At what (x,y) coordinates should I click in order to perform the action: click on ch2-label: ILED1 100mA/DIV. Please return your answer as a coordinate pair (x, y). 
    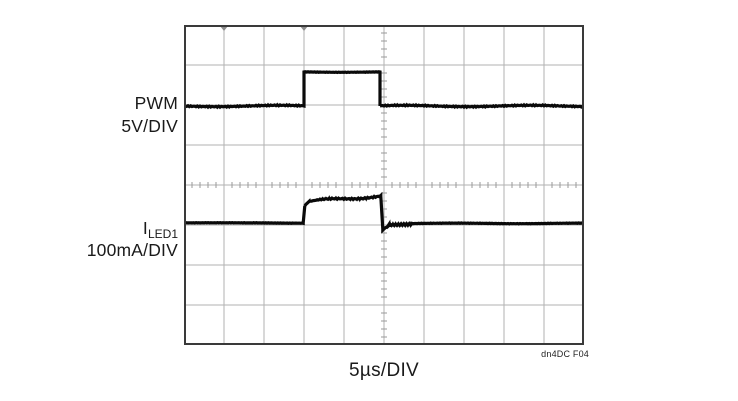
    Looking at the image, I should click on (89, 239).